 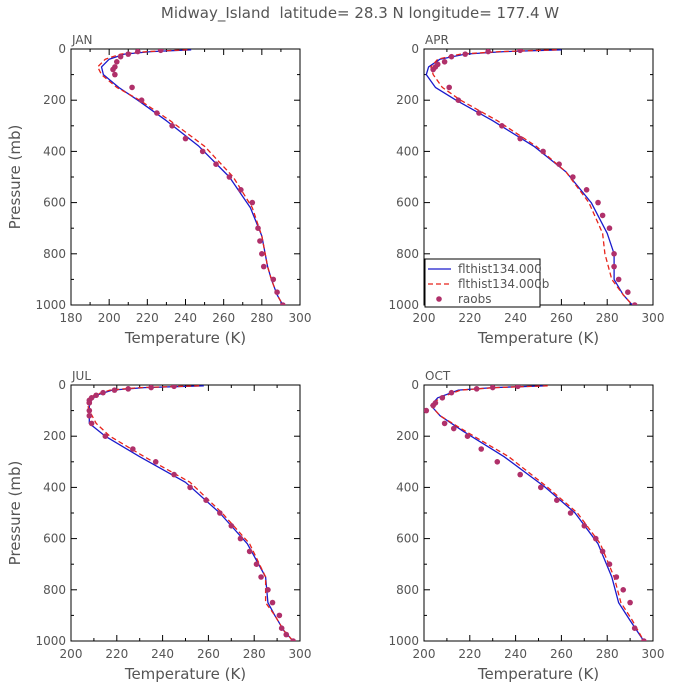 I want to click on panel-label: JUL, so click(x=81, y=376).